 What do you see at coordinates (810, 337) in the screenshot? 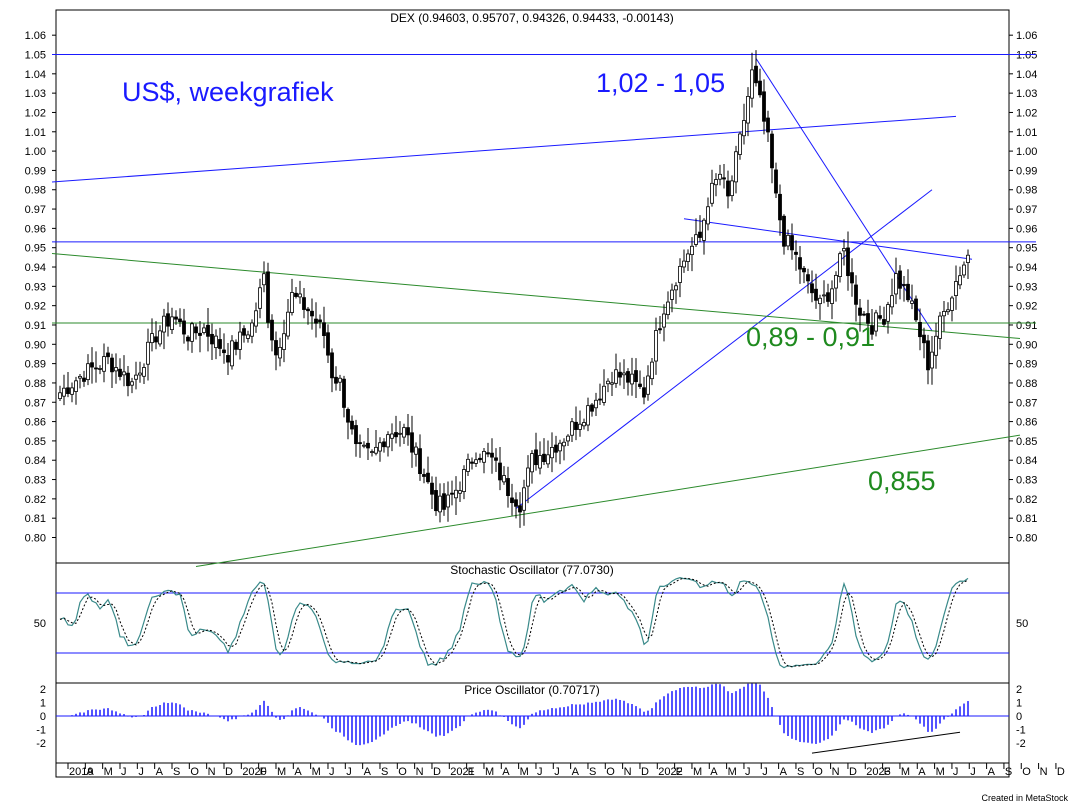
I see `annotation-support-zone: 0,89 - 0,91` at bounding box center [810, 337].